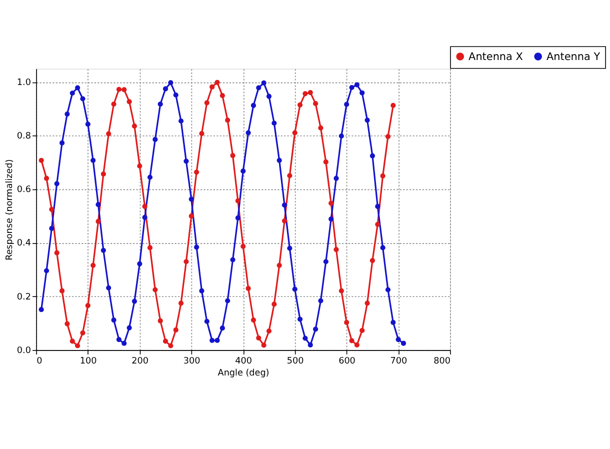 This screenshot has height=449, width=610. I want to click on x-tick-label: 500, so click(295, 361).